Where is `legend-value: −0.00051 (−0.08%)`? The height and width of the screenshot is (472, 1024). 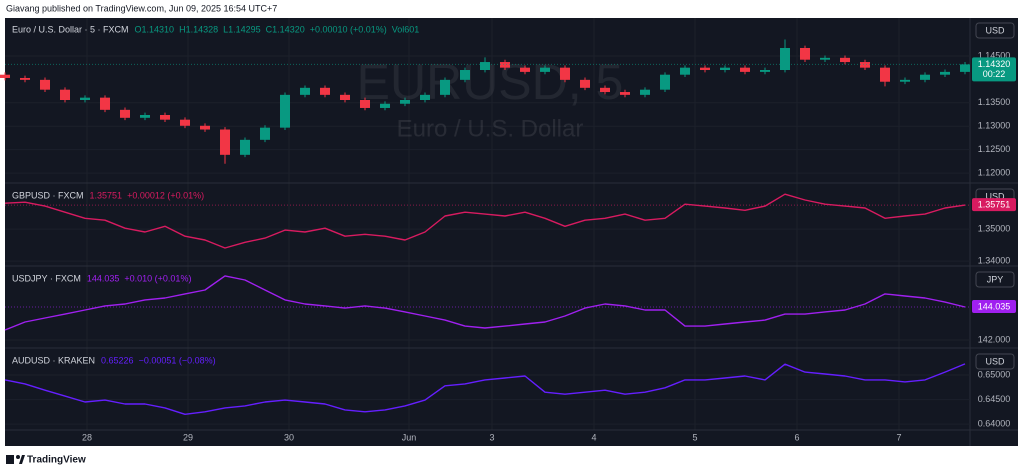
legend-value: −0.00051 (−0.08%) is located at coordinates (177, 360).